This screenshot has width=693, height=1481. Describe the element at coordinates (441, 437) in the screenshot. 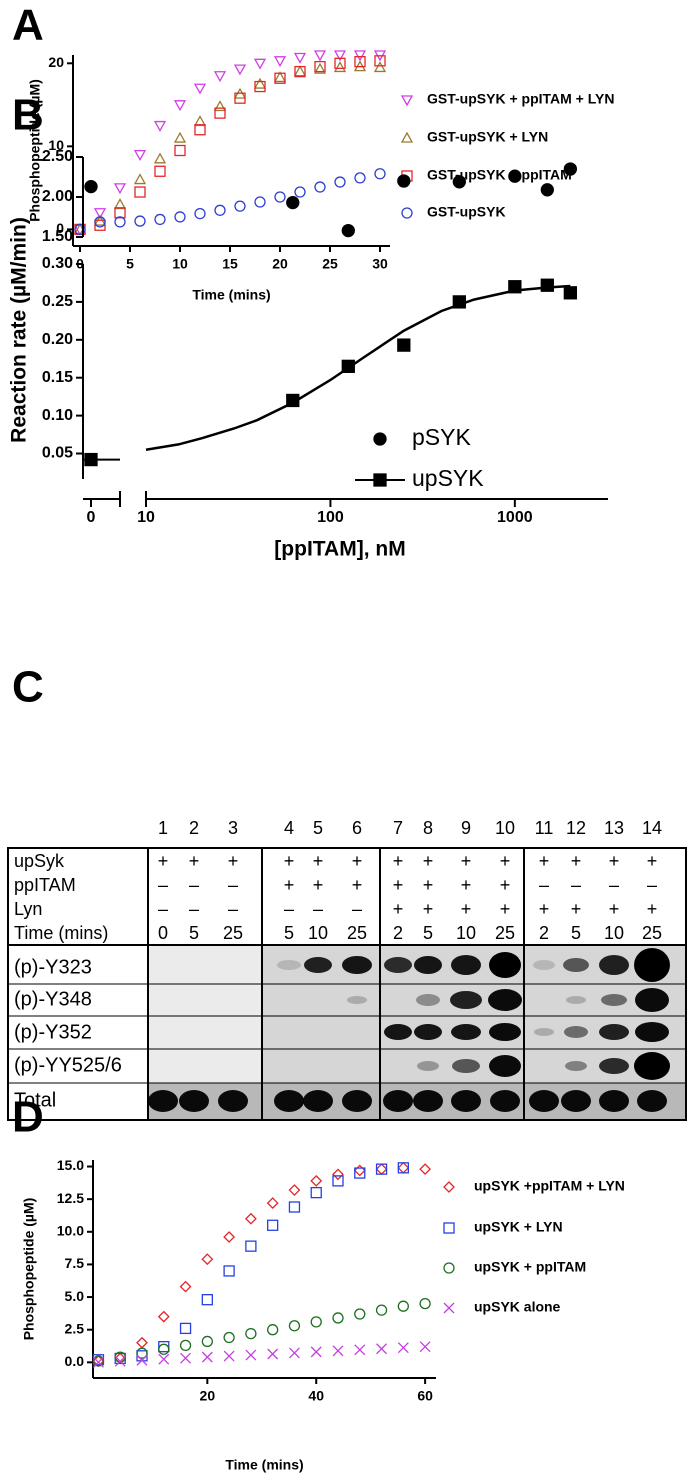

I see `legend-label: pSYK` at that location.